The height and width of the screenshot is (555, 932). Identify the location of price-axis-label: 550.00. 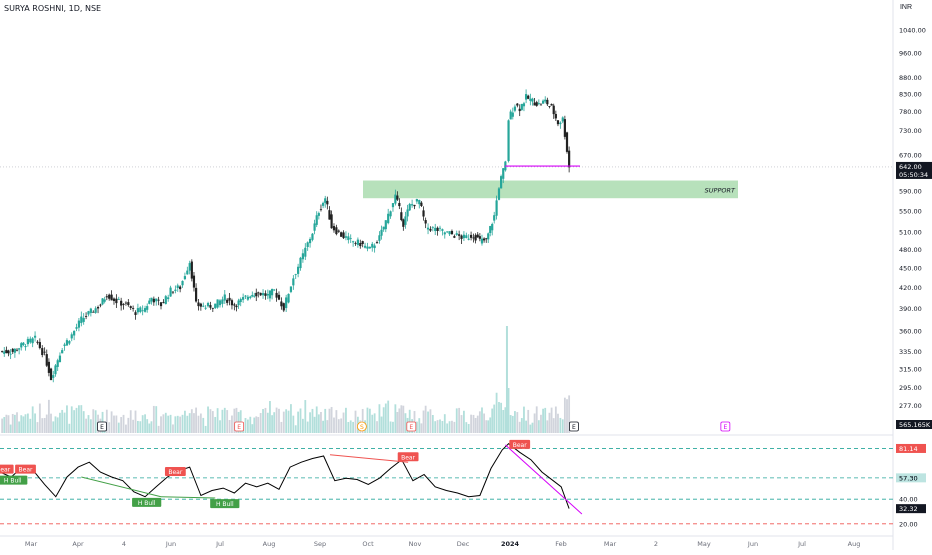
(910, 211).